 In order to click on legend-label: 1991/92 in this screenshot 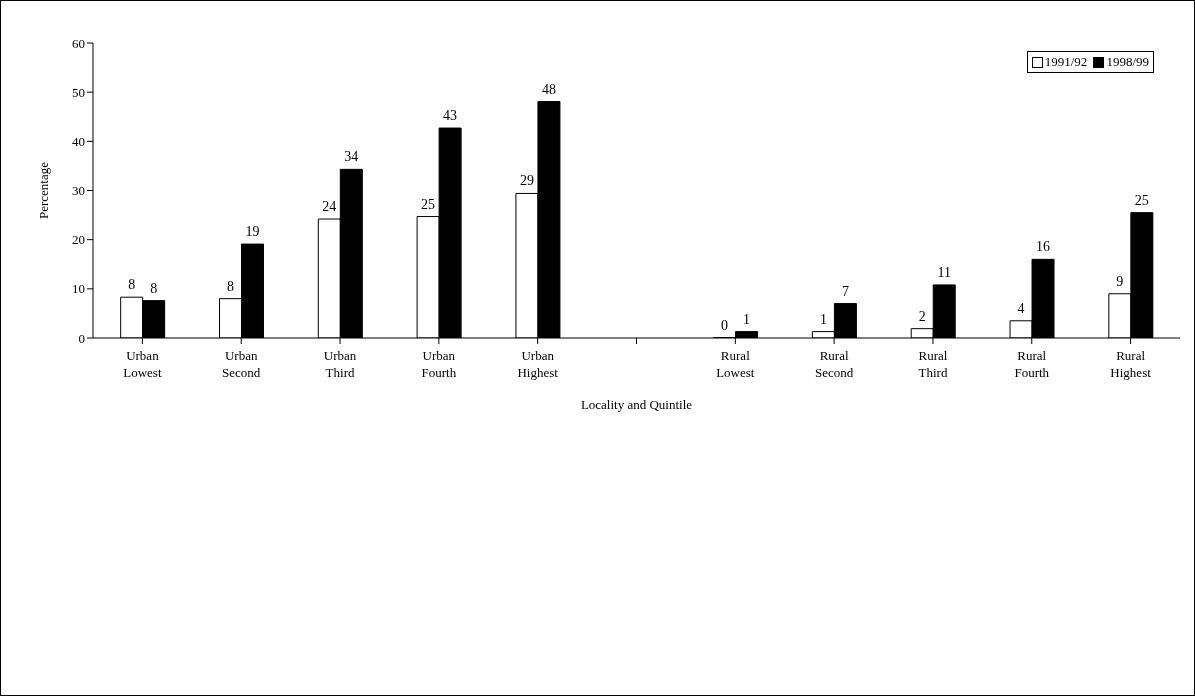, I will do `click(1065, 62)`.